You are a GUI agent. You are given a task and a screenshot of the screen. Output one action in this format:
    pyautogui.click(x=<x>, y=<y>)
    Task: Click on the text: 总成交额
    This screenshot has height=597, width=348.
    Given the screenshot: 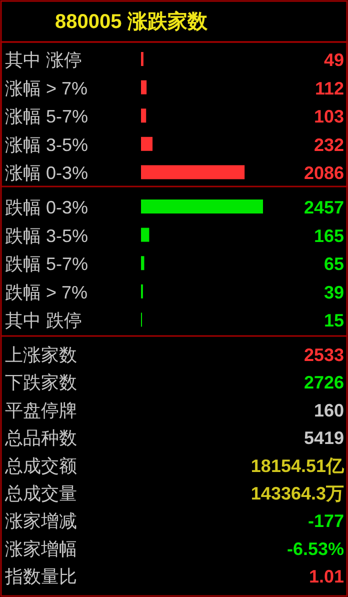 What is the action you would take?
    pyautogui.click(x=40, y=466)
    